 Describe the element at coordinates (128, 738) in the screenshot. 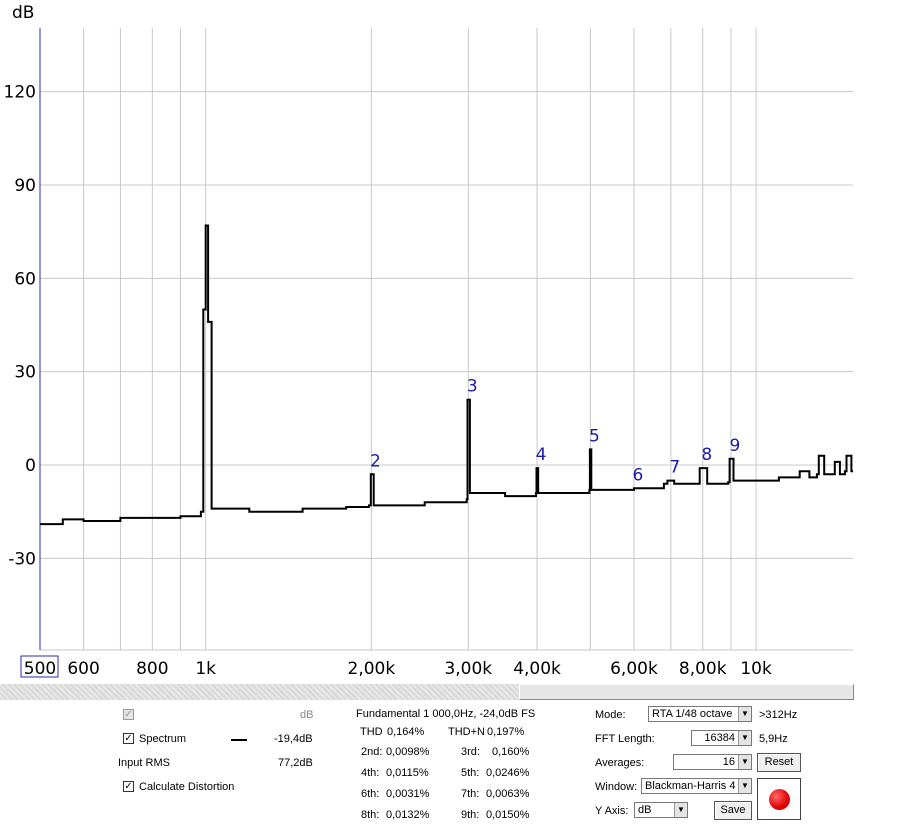

I see `spectrum-checkbox: ✓` at that location.